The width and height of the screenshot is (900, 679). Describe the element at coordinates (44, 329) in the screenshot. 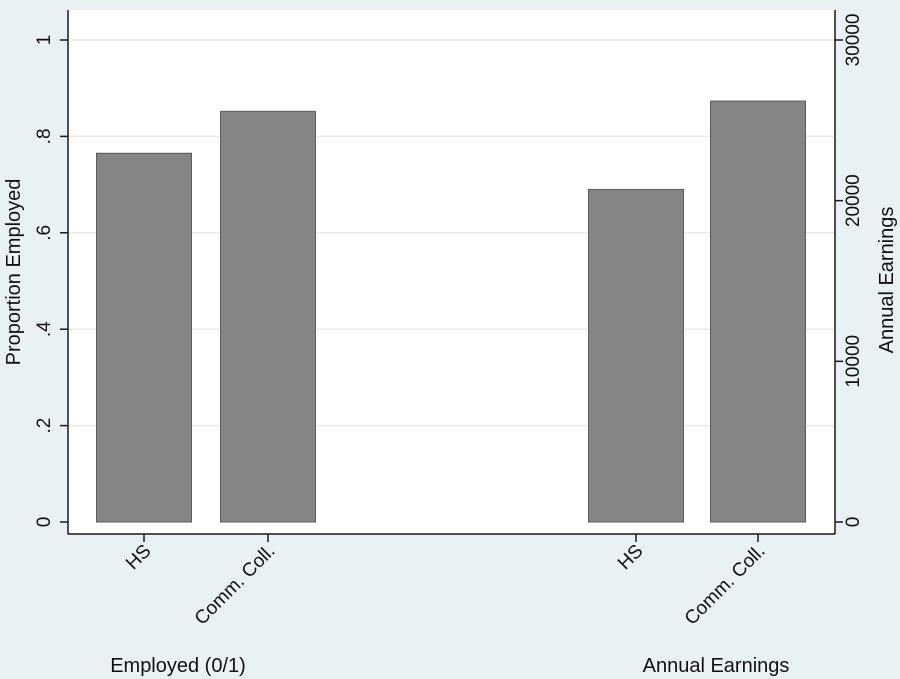

I see `left-axis-tick-label: .4` at that location.